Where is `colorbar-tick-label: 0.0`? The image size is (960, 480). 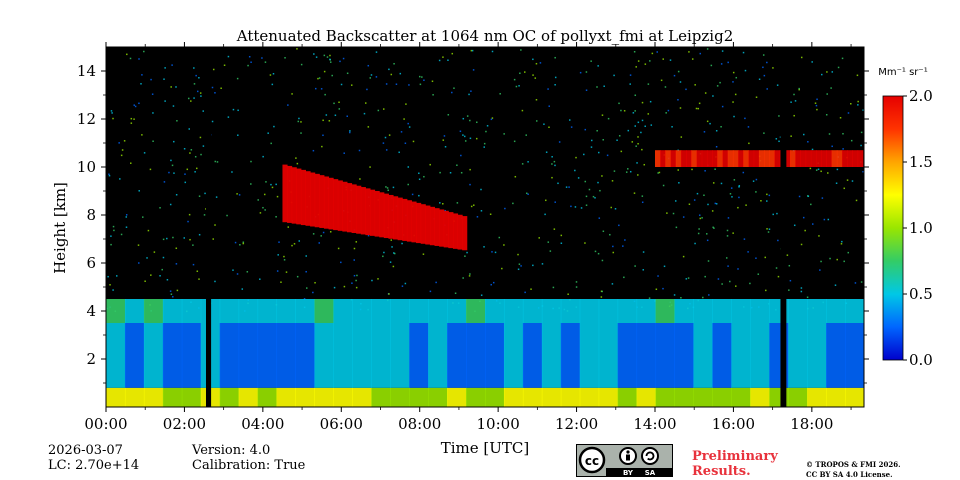 colorbar-tick-label: 0.0 is located at coordinates (921, 360).